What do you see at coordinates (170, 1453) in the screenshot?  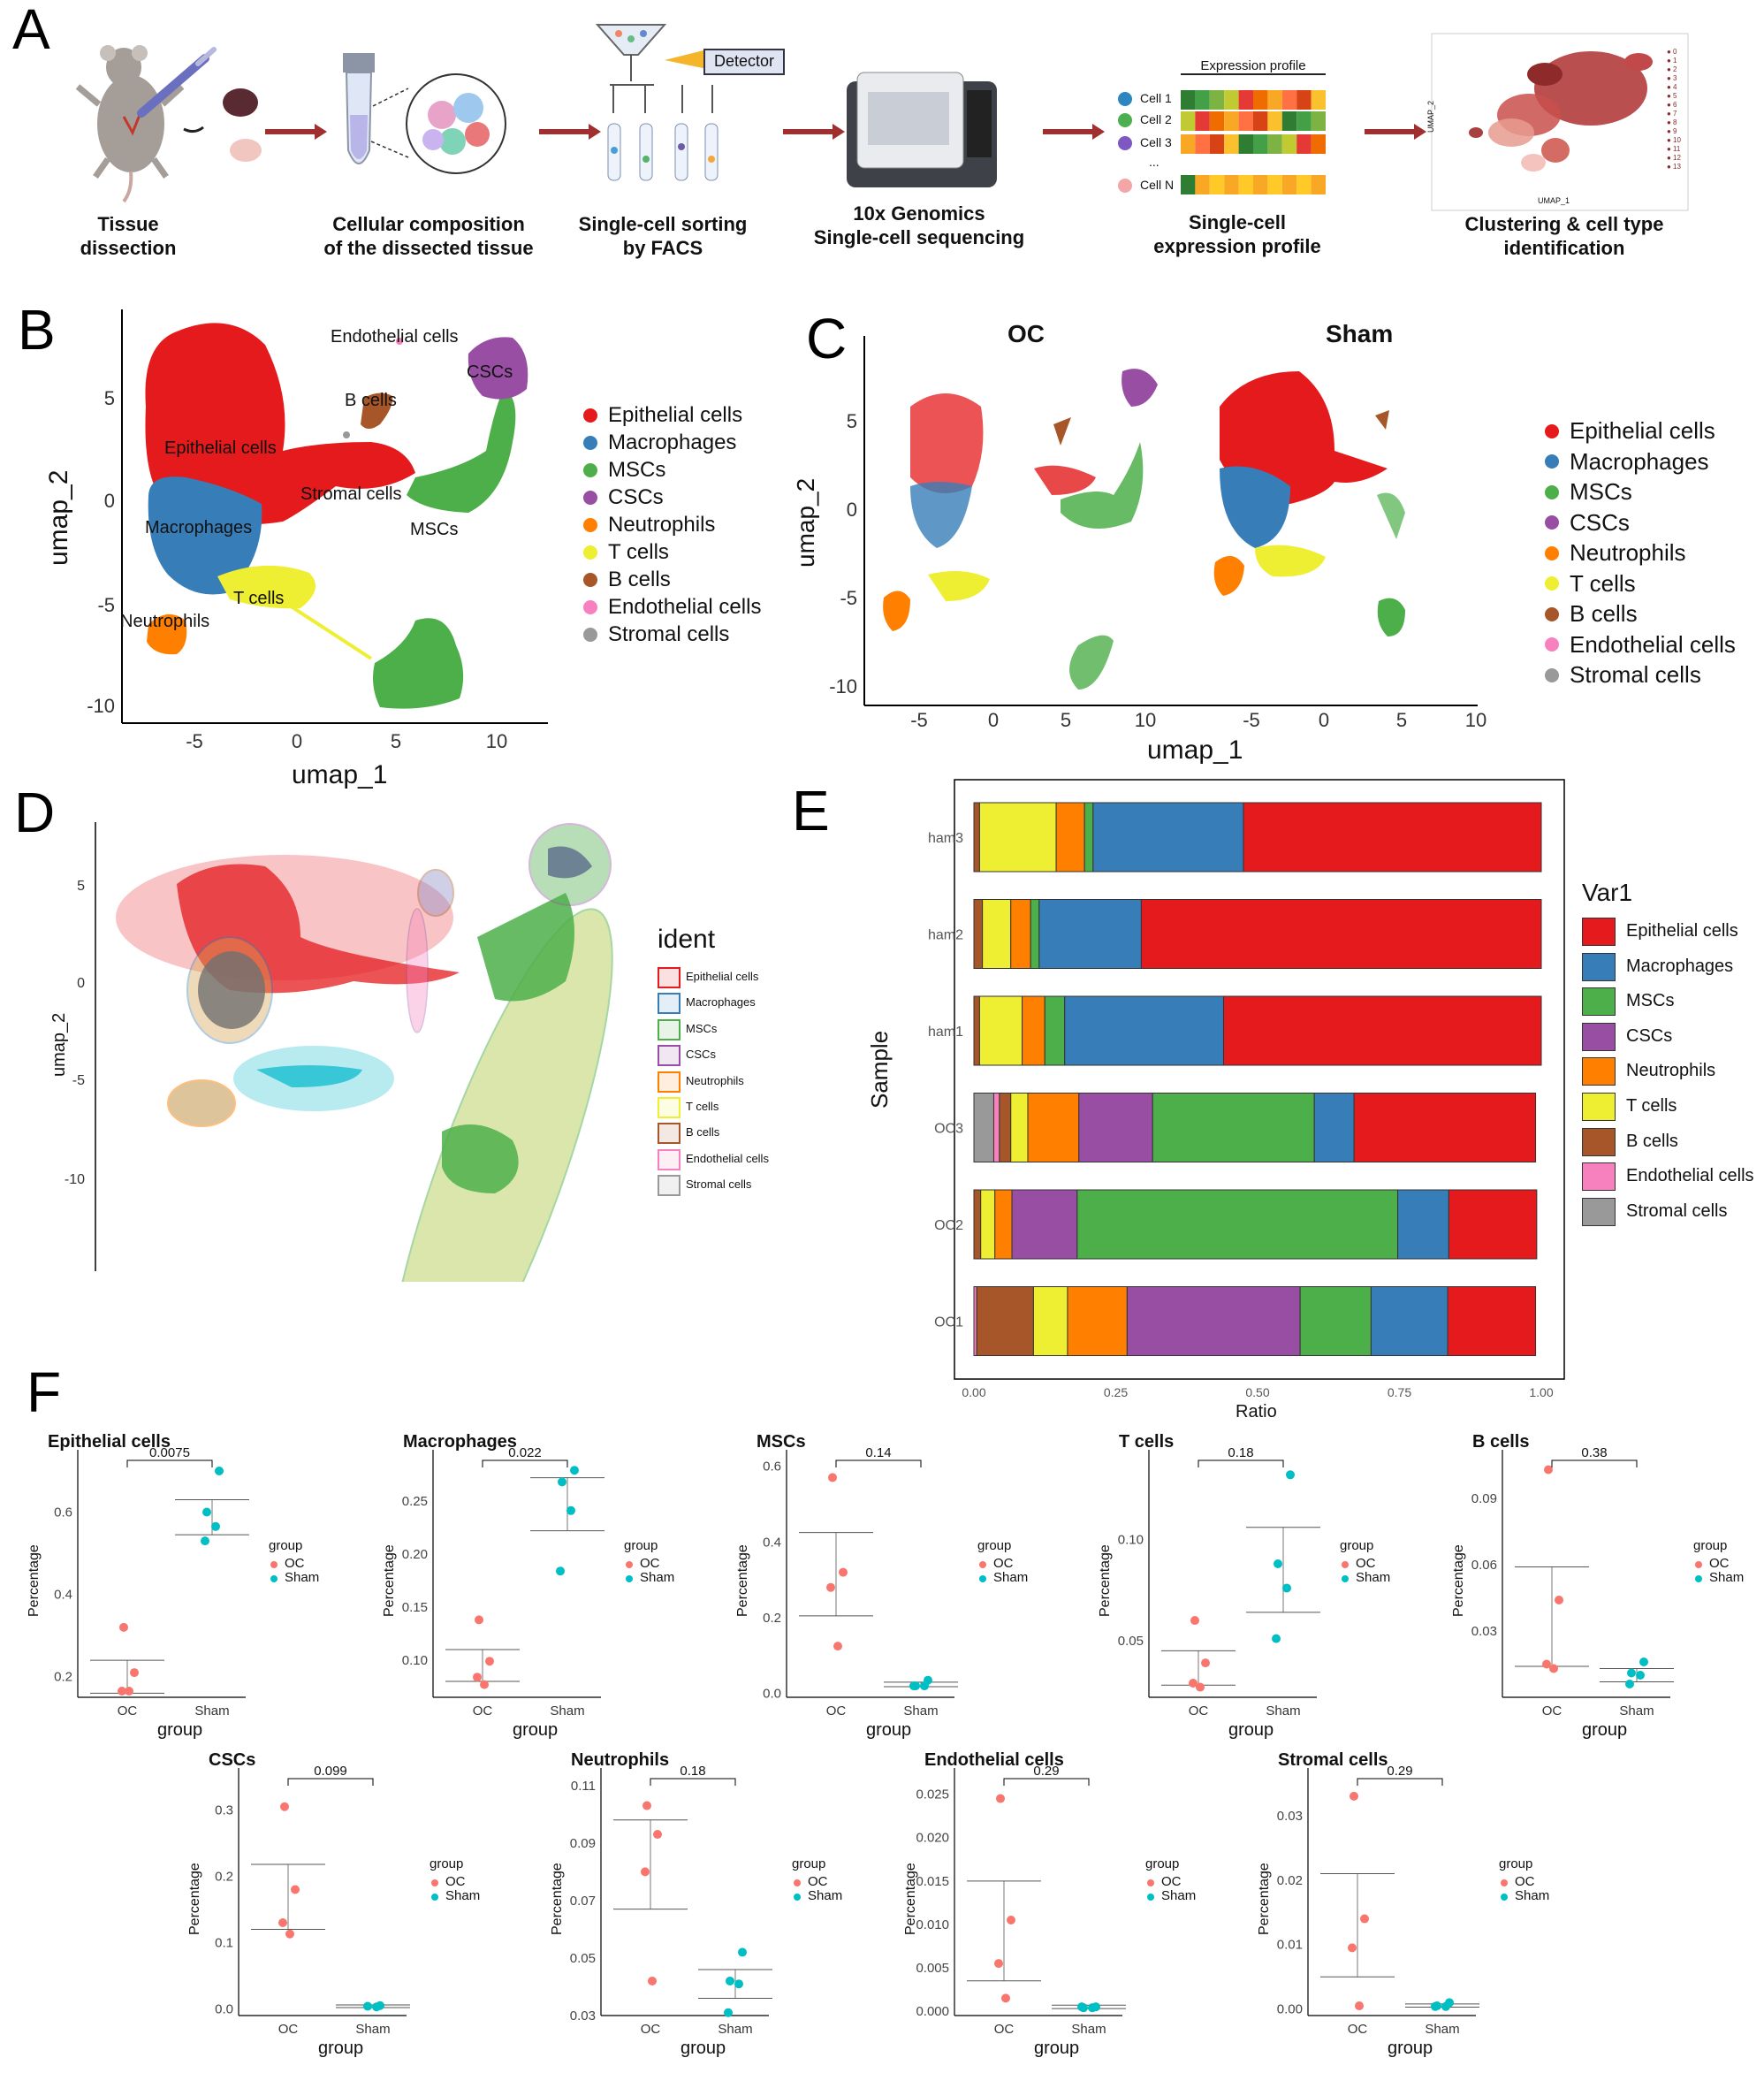 I see `p-value: 0.0075` at bounding box center [170, 1453].